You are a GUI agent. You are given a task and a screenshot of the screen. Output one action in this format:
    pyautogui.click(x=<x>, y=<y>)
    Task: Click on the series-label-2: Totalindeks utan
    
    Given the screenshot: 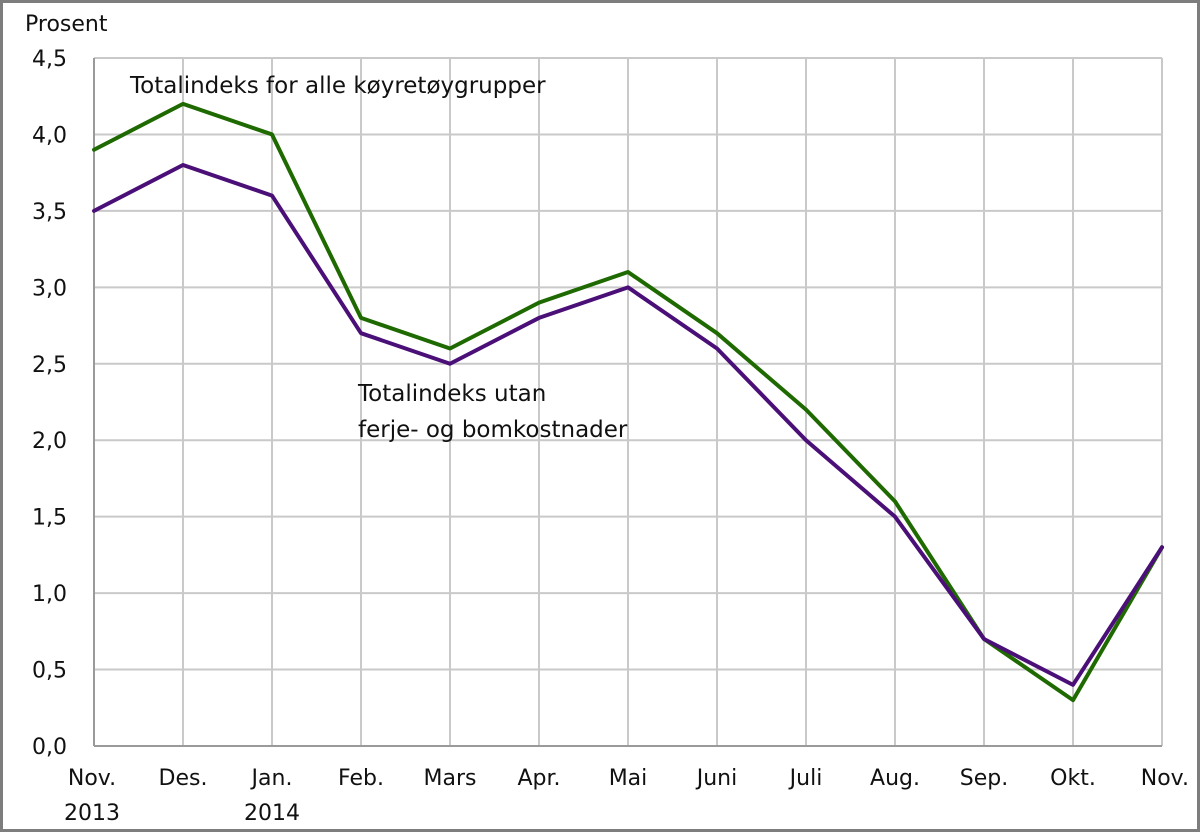 What is the action you would take?
    pyautogui.click(x=451, y=394)
    